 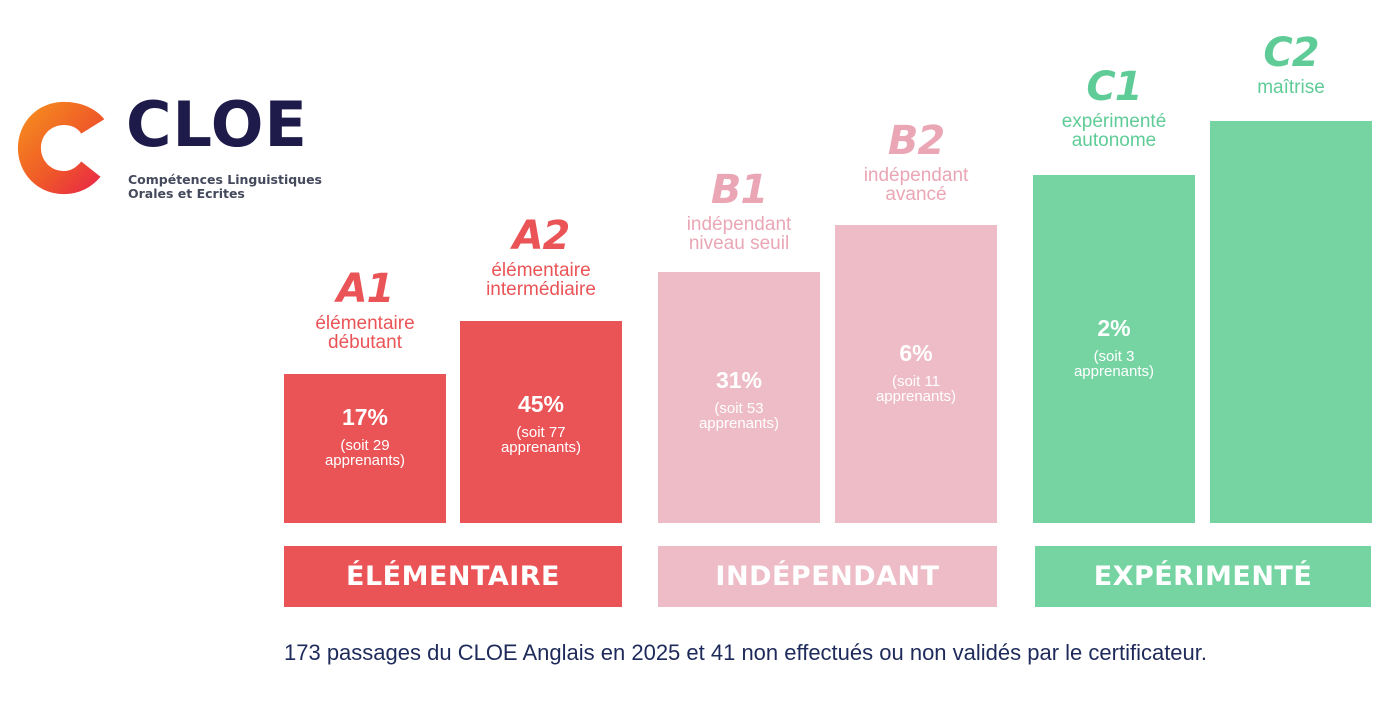 What do you see at coordinates (541, 432) in the screenshot?
I see `bar-learner-count-line1: (soit 77` at bounding box center [541, 432].